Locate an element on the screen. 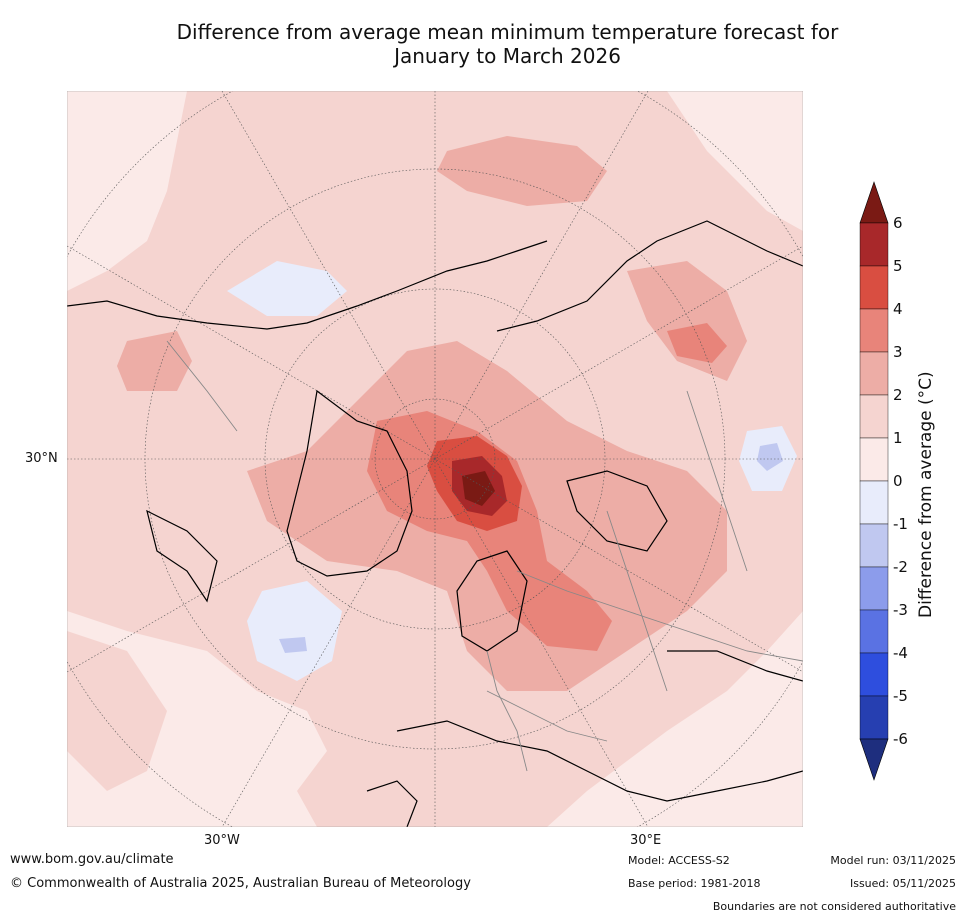  title-line-2: January to March 2026 is located at coordinates (507, 56).